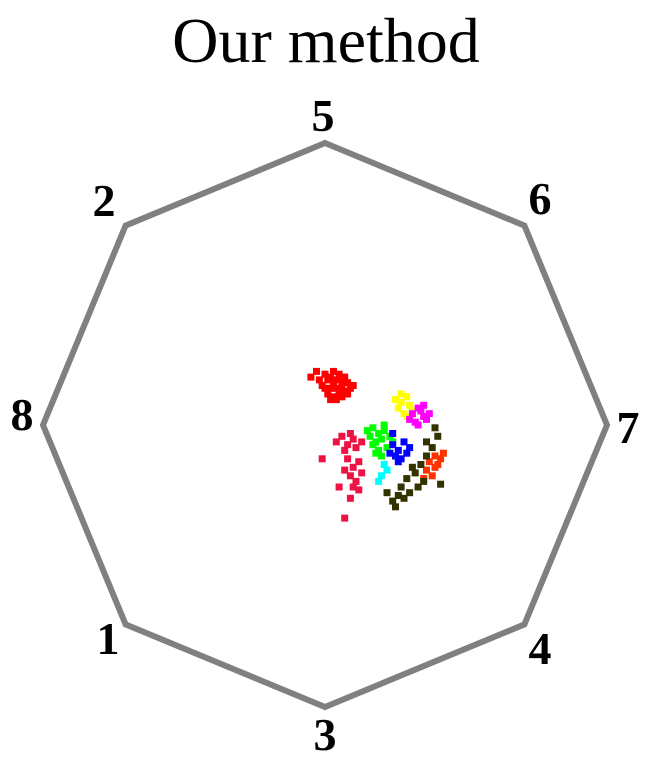 The width and height of the screenshot is (651, 762). Describe the element at coordinates (108, 638) in the screenshot. I see `vertex-label: 1` at that location.